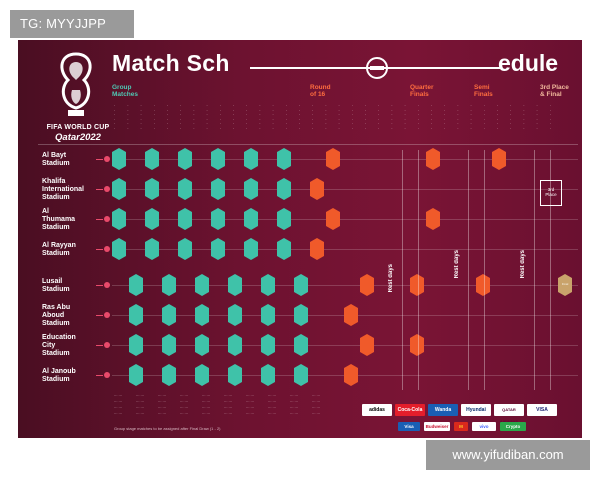  I want to click on stage-final: 3rd Place & Final, so click(554, 91).